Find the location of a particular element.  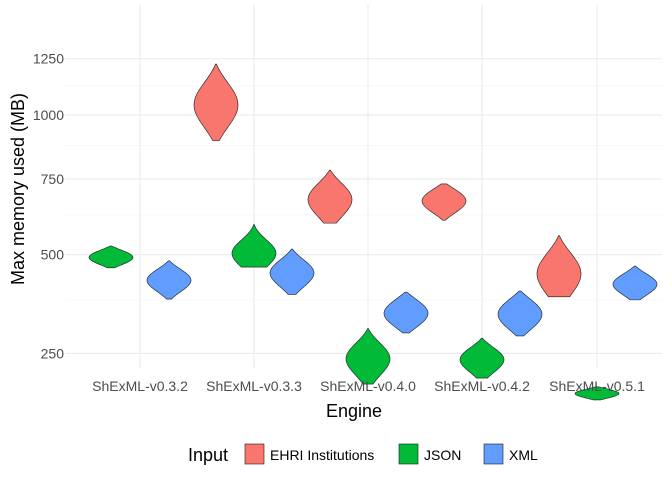

x-axis-title: Engine is located at coordinates (354, 411).